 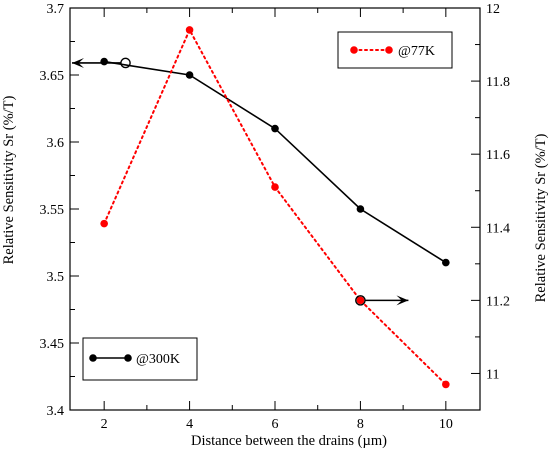 I want to click on x-axis-title: Distance between the drains (µm), so click(x=289, y=441).